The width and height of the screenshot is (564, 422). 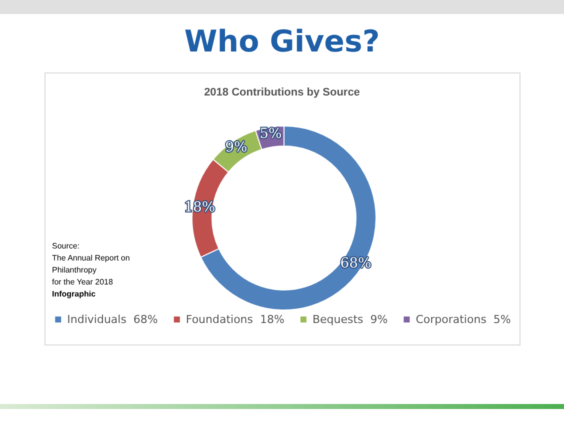 What do you see at coordinates (112, 319) in the screenshot?
I see `legend-label: Individuals 68%` at bounding box center [112, 319].